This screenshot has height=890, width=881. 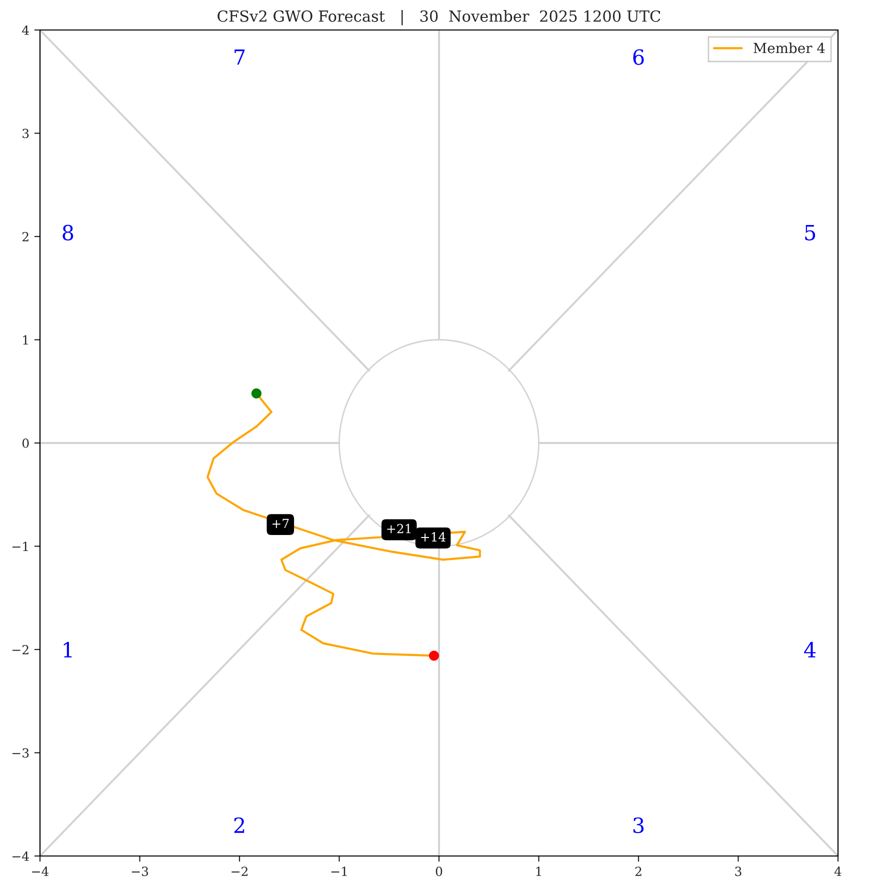 What do you see at coordinates (239, 825) in the screenshot?
I see `annotation: 2` at bounding box center [239, 825].